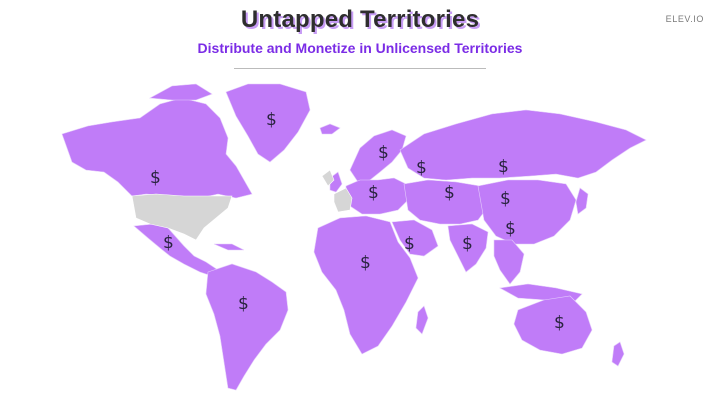 The height and width of the screenshot is (405, 720). I want to click on region-arabia, so click(415, 238).